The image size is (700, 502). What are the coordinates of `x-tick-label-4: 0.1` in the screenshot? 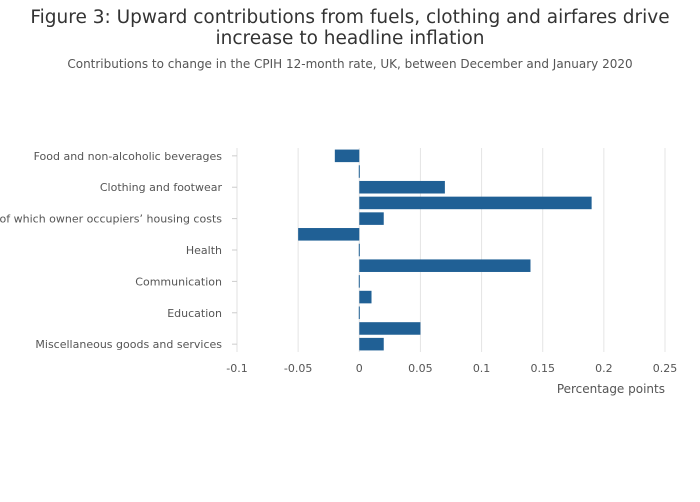 It's located at (482, 368).